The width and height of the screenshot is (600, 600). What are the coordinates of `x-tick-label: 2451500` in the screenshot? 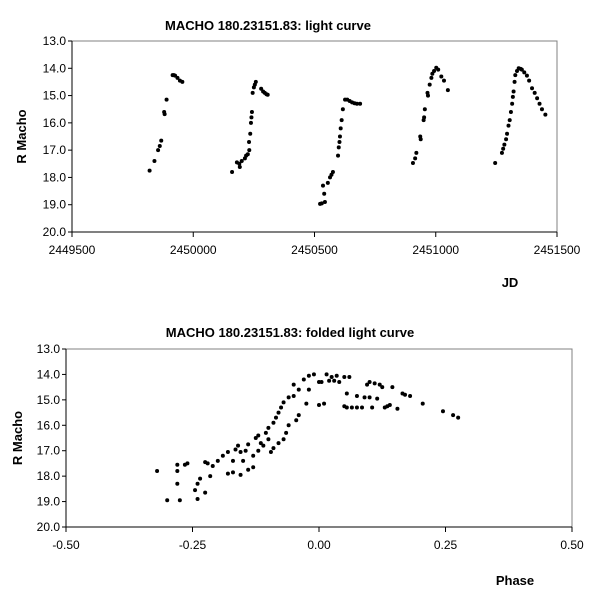 It's located at (557, 250).